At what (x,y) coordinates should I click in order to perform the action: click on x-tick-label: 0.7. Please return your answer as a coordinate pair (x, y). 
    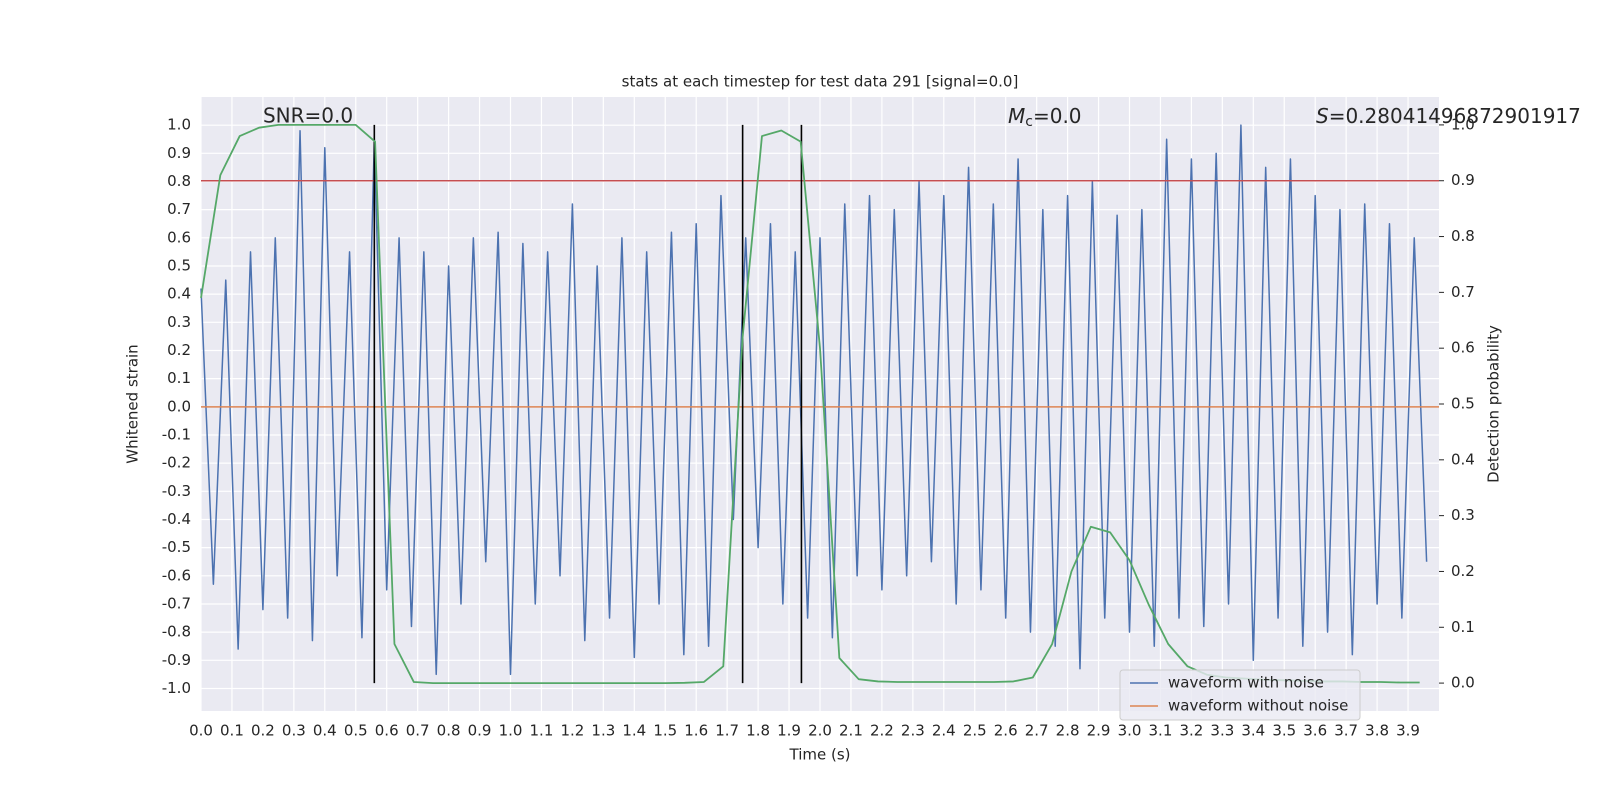
    Looking at the image, I should click on (418, 731).